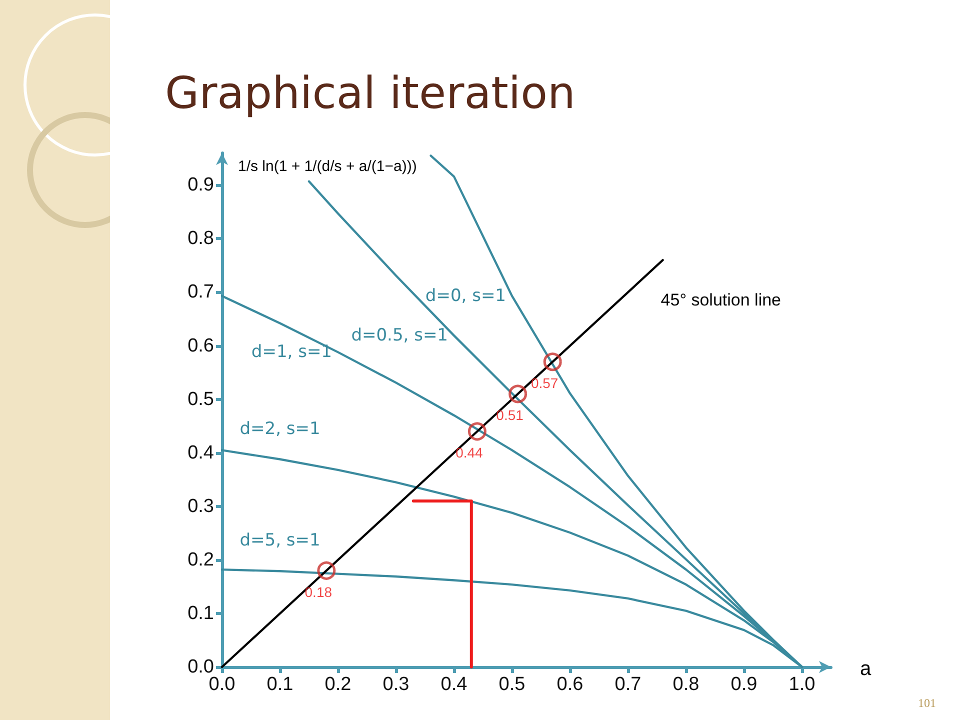  Describe the element at coordinates (628, 684) in the screenshot. I see `x-tick-label: 0.7` at that location.